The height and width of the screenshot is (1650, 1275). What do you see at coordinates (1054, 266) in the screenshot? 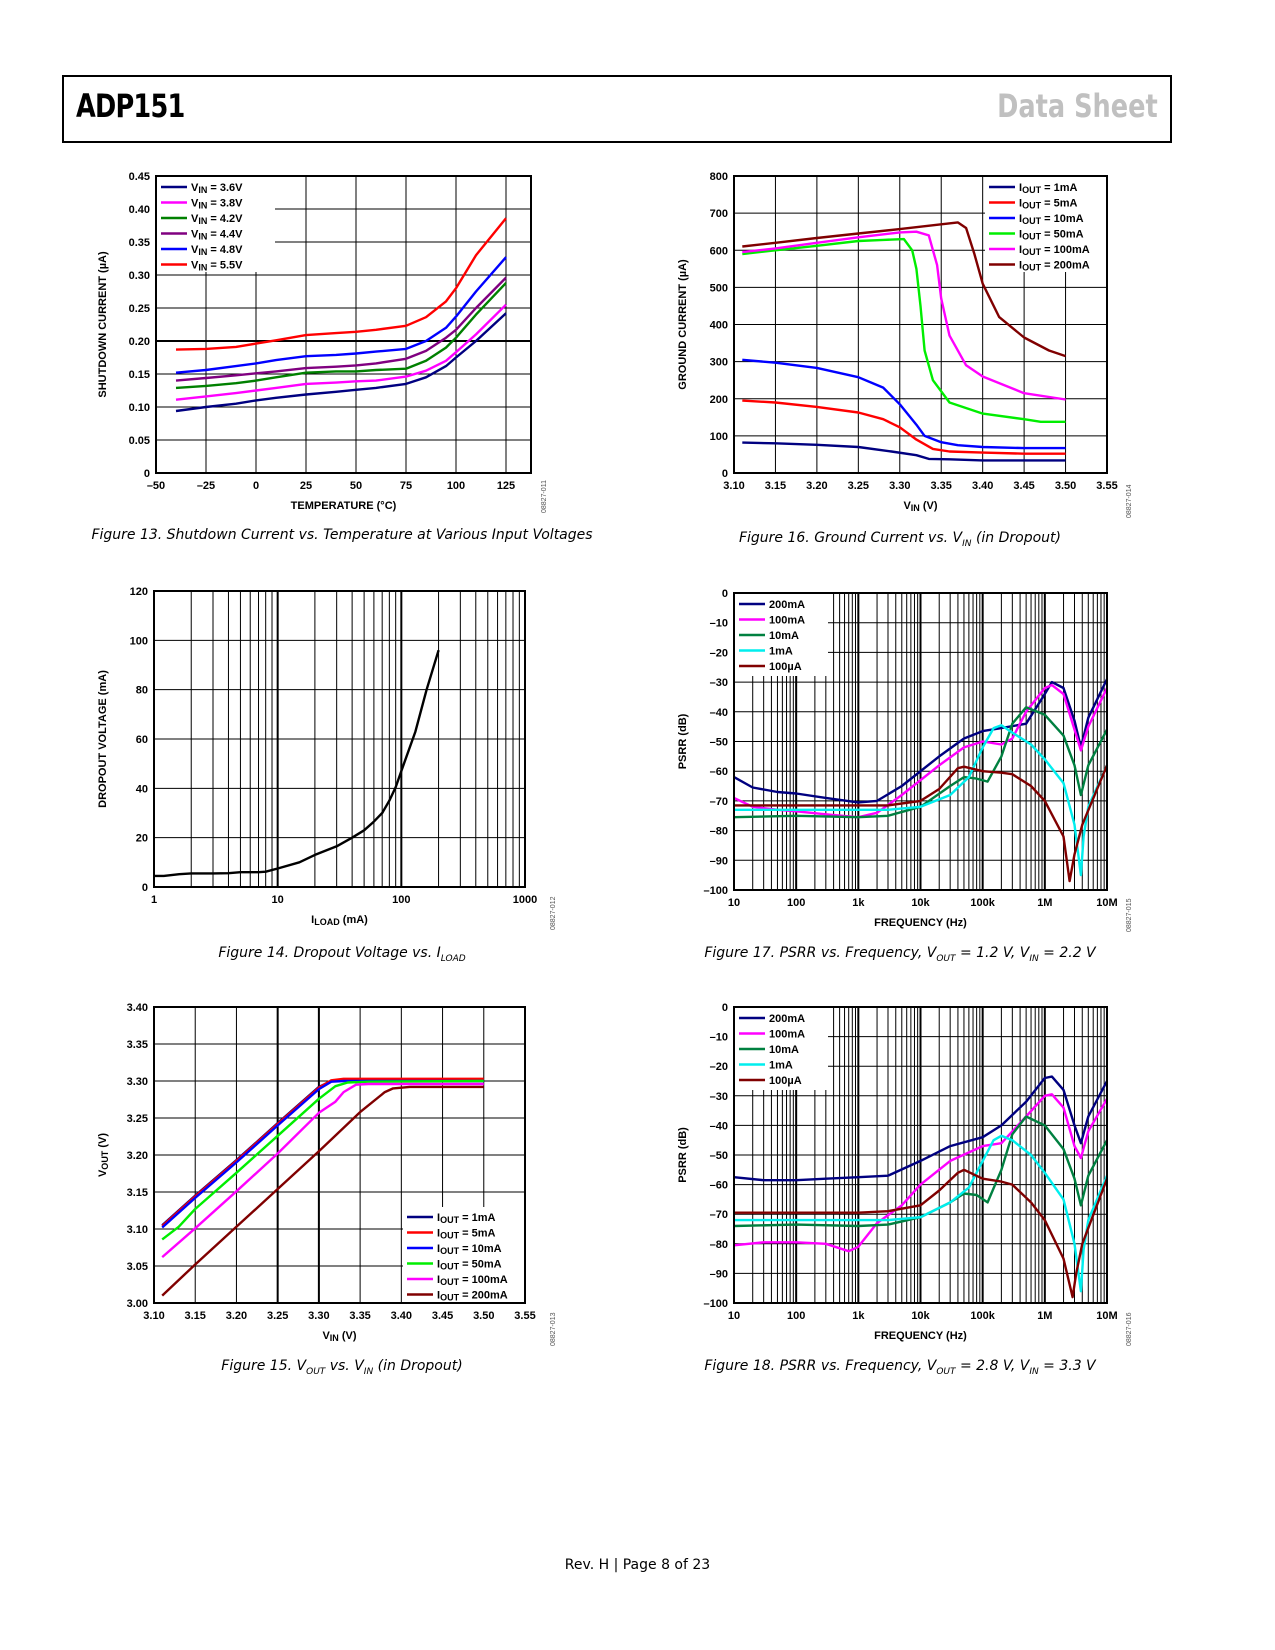
I see `legend-label: IOUT = 200mA` at bounding box center [1054, 266].